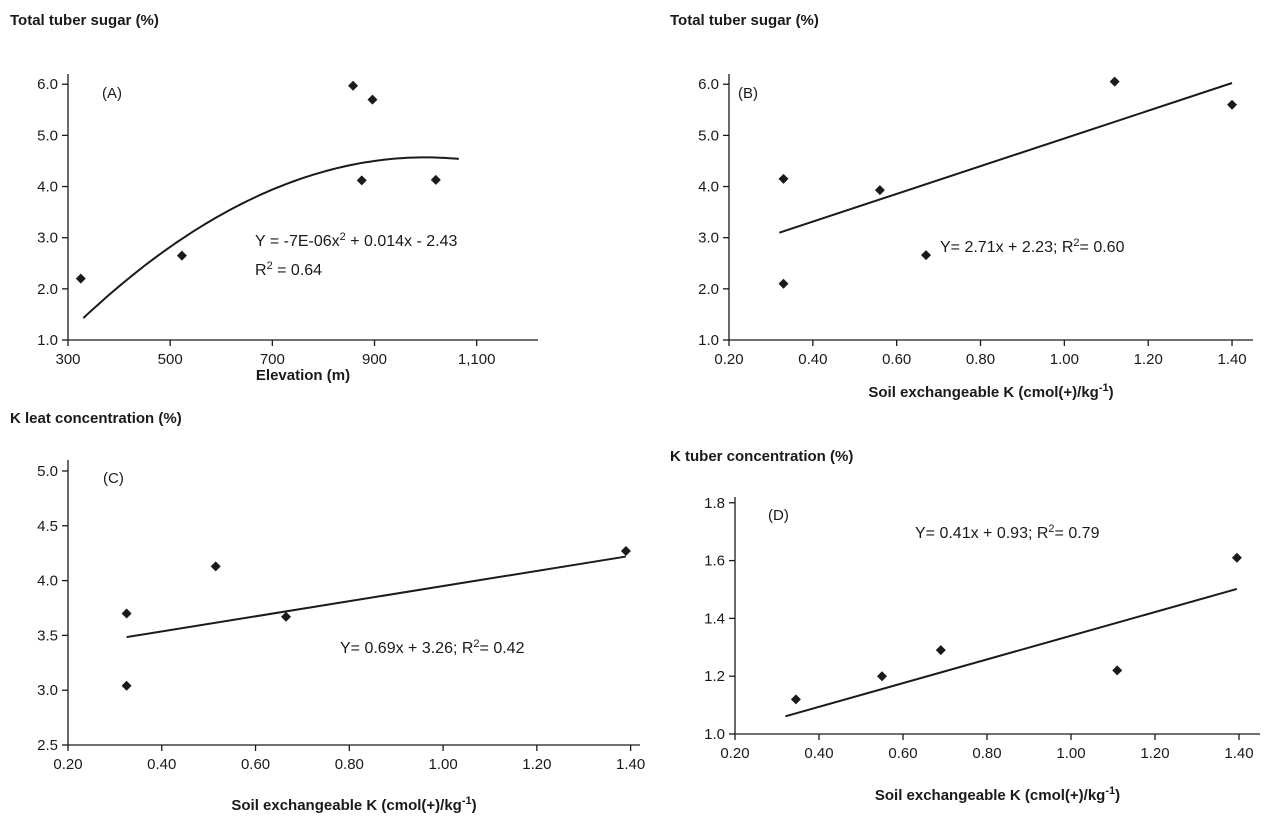 The height and width of the screenshot is (816, 1283). I want to click on r-squared: R2 = 0.64, so click(288, 269).